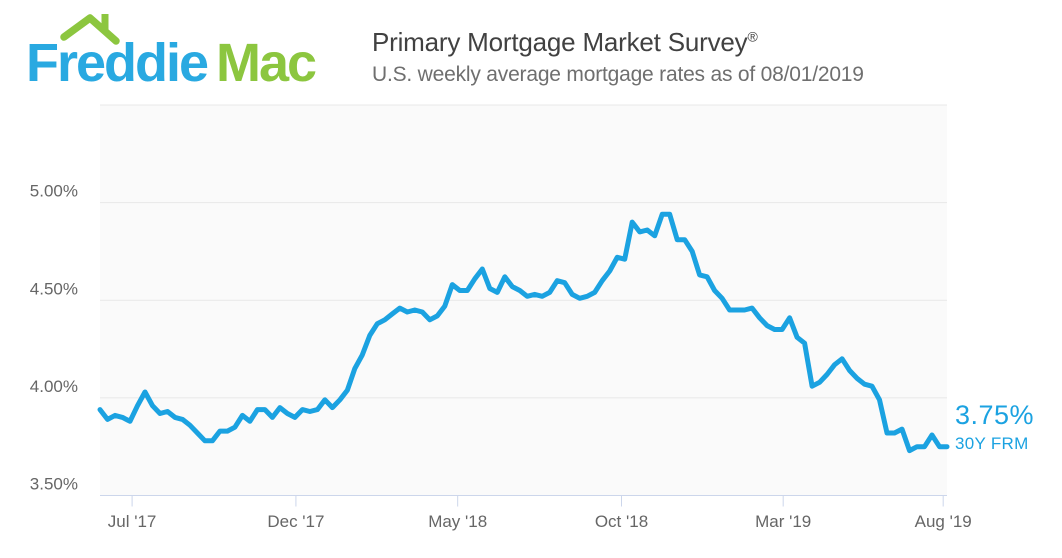  I want to click on chart-title-text: Primary Mortgage Market Survey, so click(560, 42).